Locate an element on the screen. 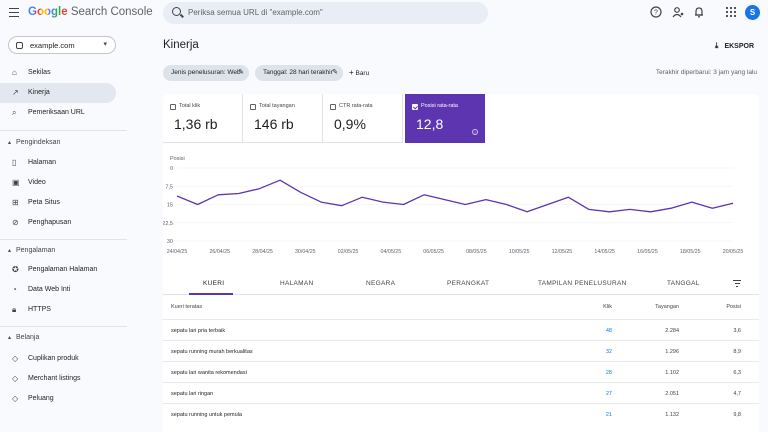 The height and width of the screenshot is (432, 768). metric-label: Posisi rata-rata is located at coordinates (439, 106).